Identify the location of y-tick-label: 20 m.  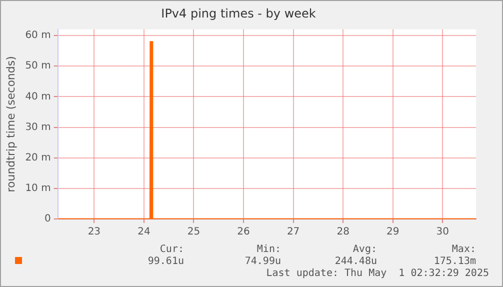
(38, 158).